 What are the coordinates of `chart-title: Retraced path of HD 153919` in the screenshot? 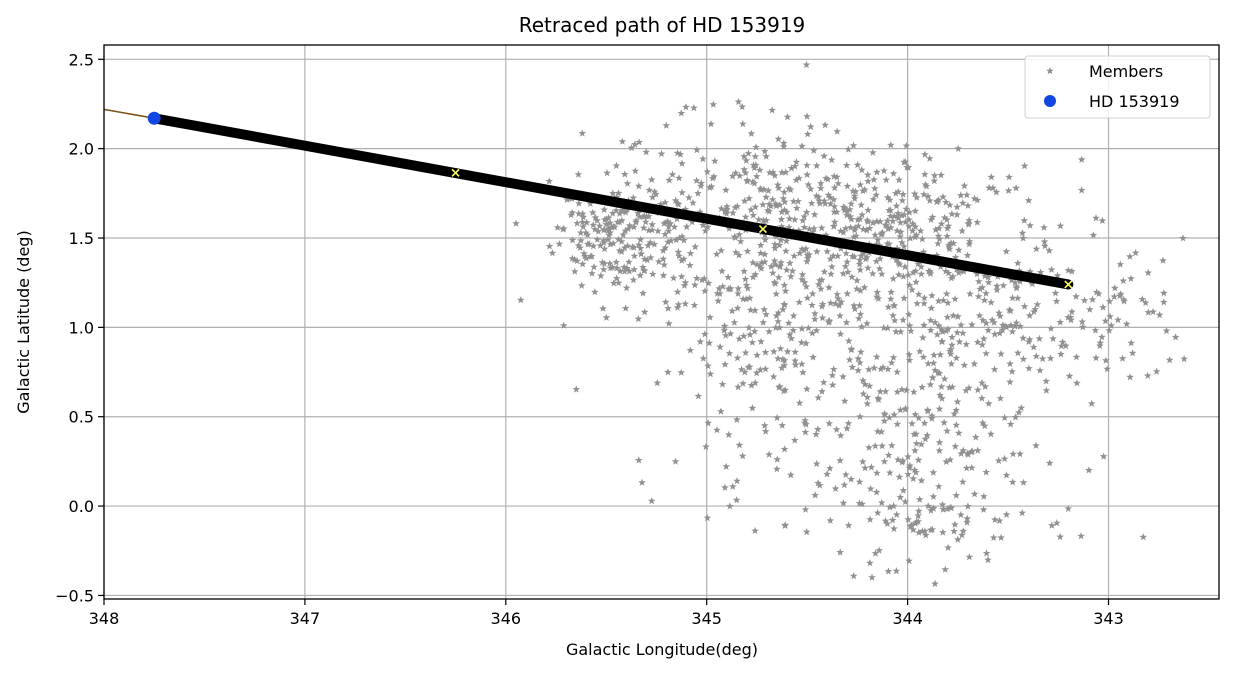 It's located at (662, 25).